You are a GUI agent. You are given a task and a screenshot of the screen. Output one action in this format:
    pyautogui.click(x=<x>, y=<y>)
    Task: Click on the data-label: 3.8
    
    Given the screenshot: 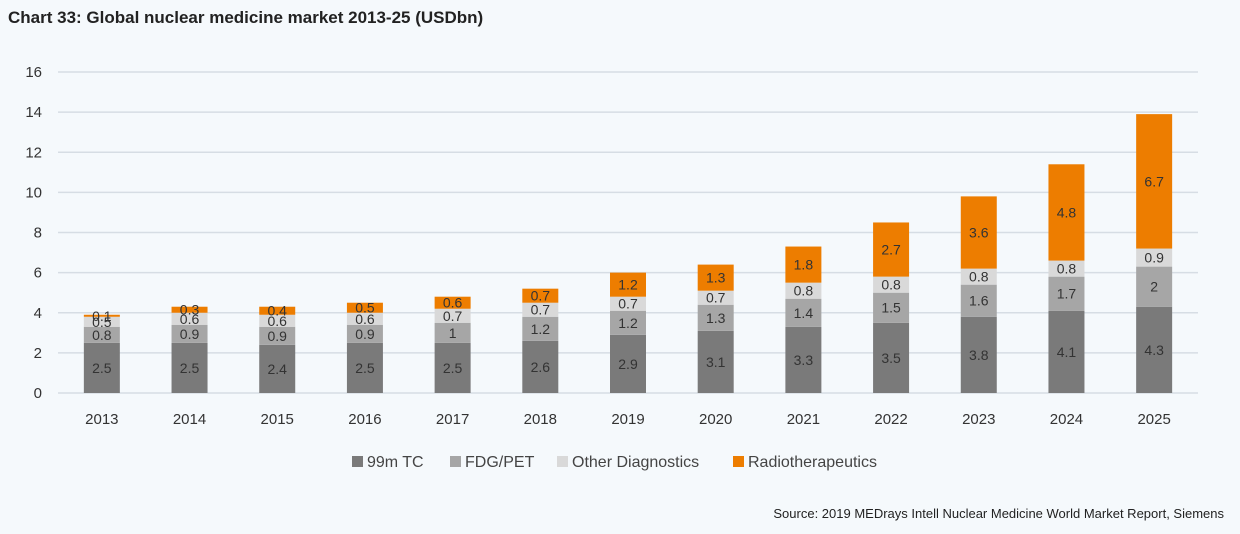 What is the action you would take?
    pyautogui.click(x=979, y=355)
    